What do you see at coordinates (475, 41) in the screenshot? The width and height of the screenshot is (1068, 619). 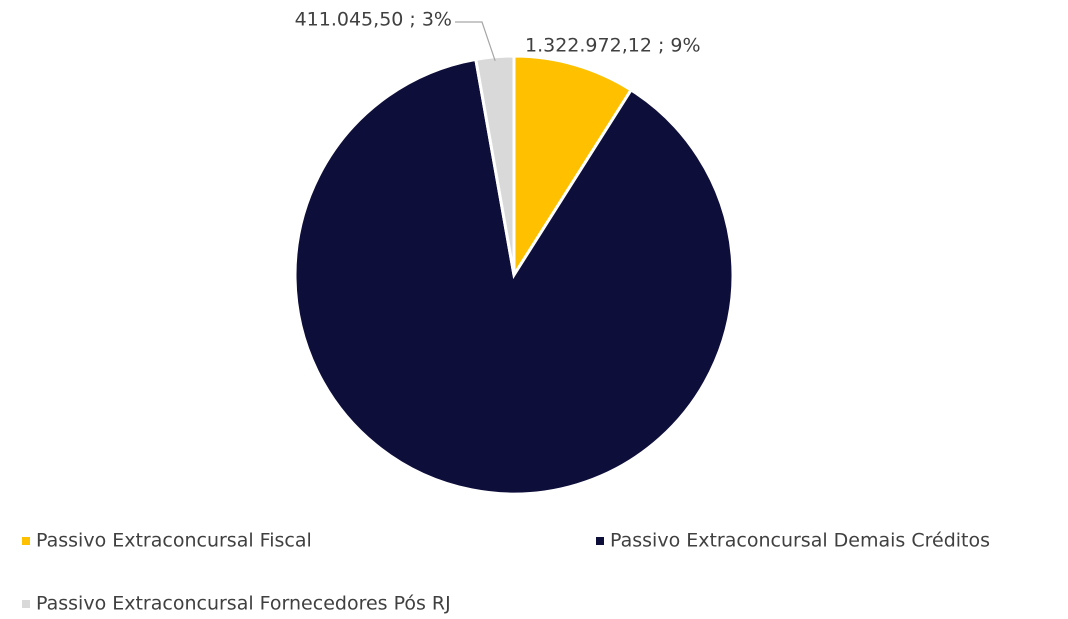 I see `leader-line` at bounding box center [475, 41].